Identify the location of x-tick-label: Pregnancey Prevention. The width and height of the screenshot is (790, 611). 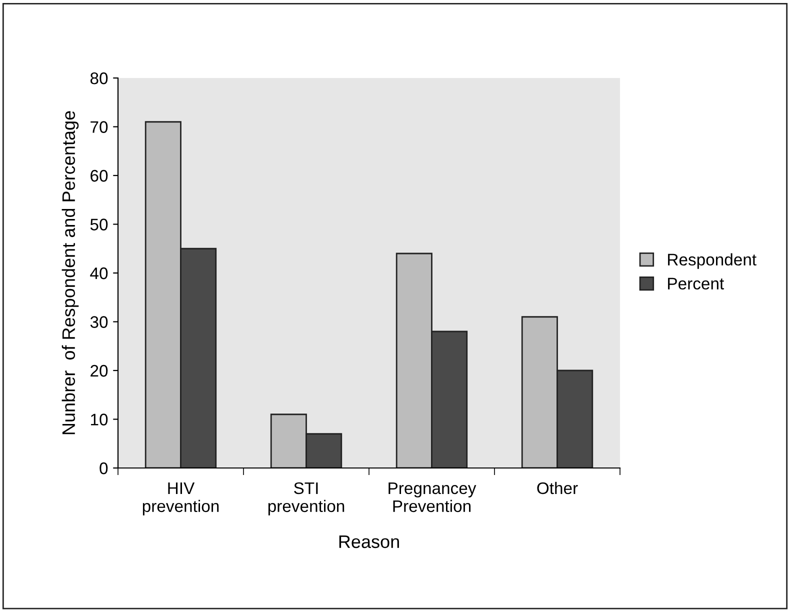
(432, 497).